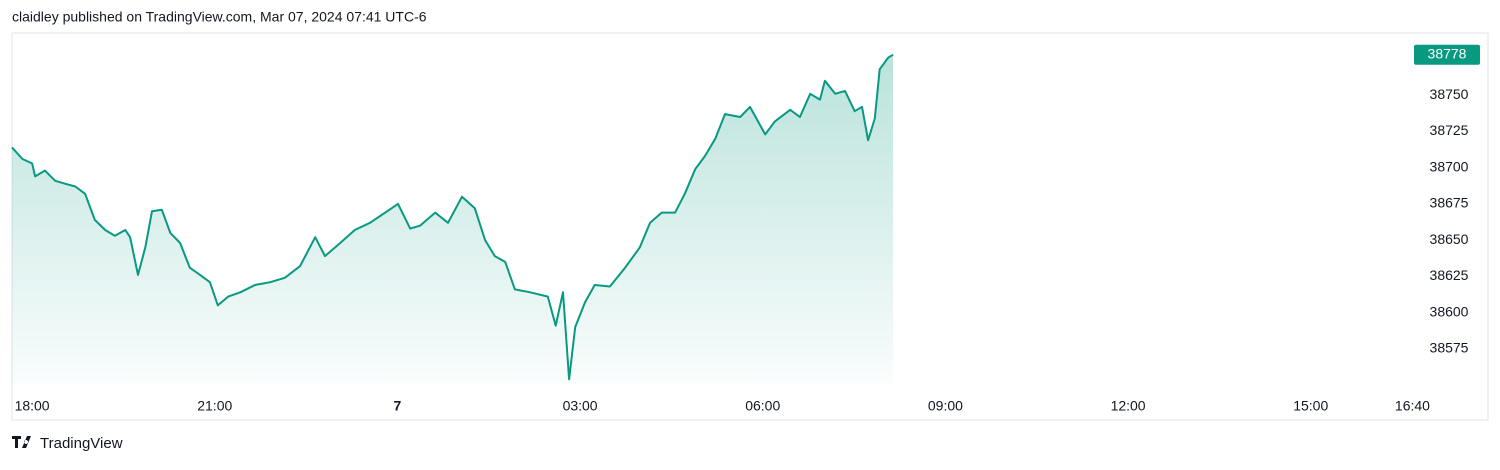  Describe the element at coordinates (398, 406) in the screenshot. I see `x-tick-label: 7` at that location.